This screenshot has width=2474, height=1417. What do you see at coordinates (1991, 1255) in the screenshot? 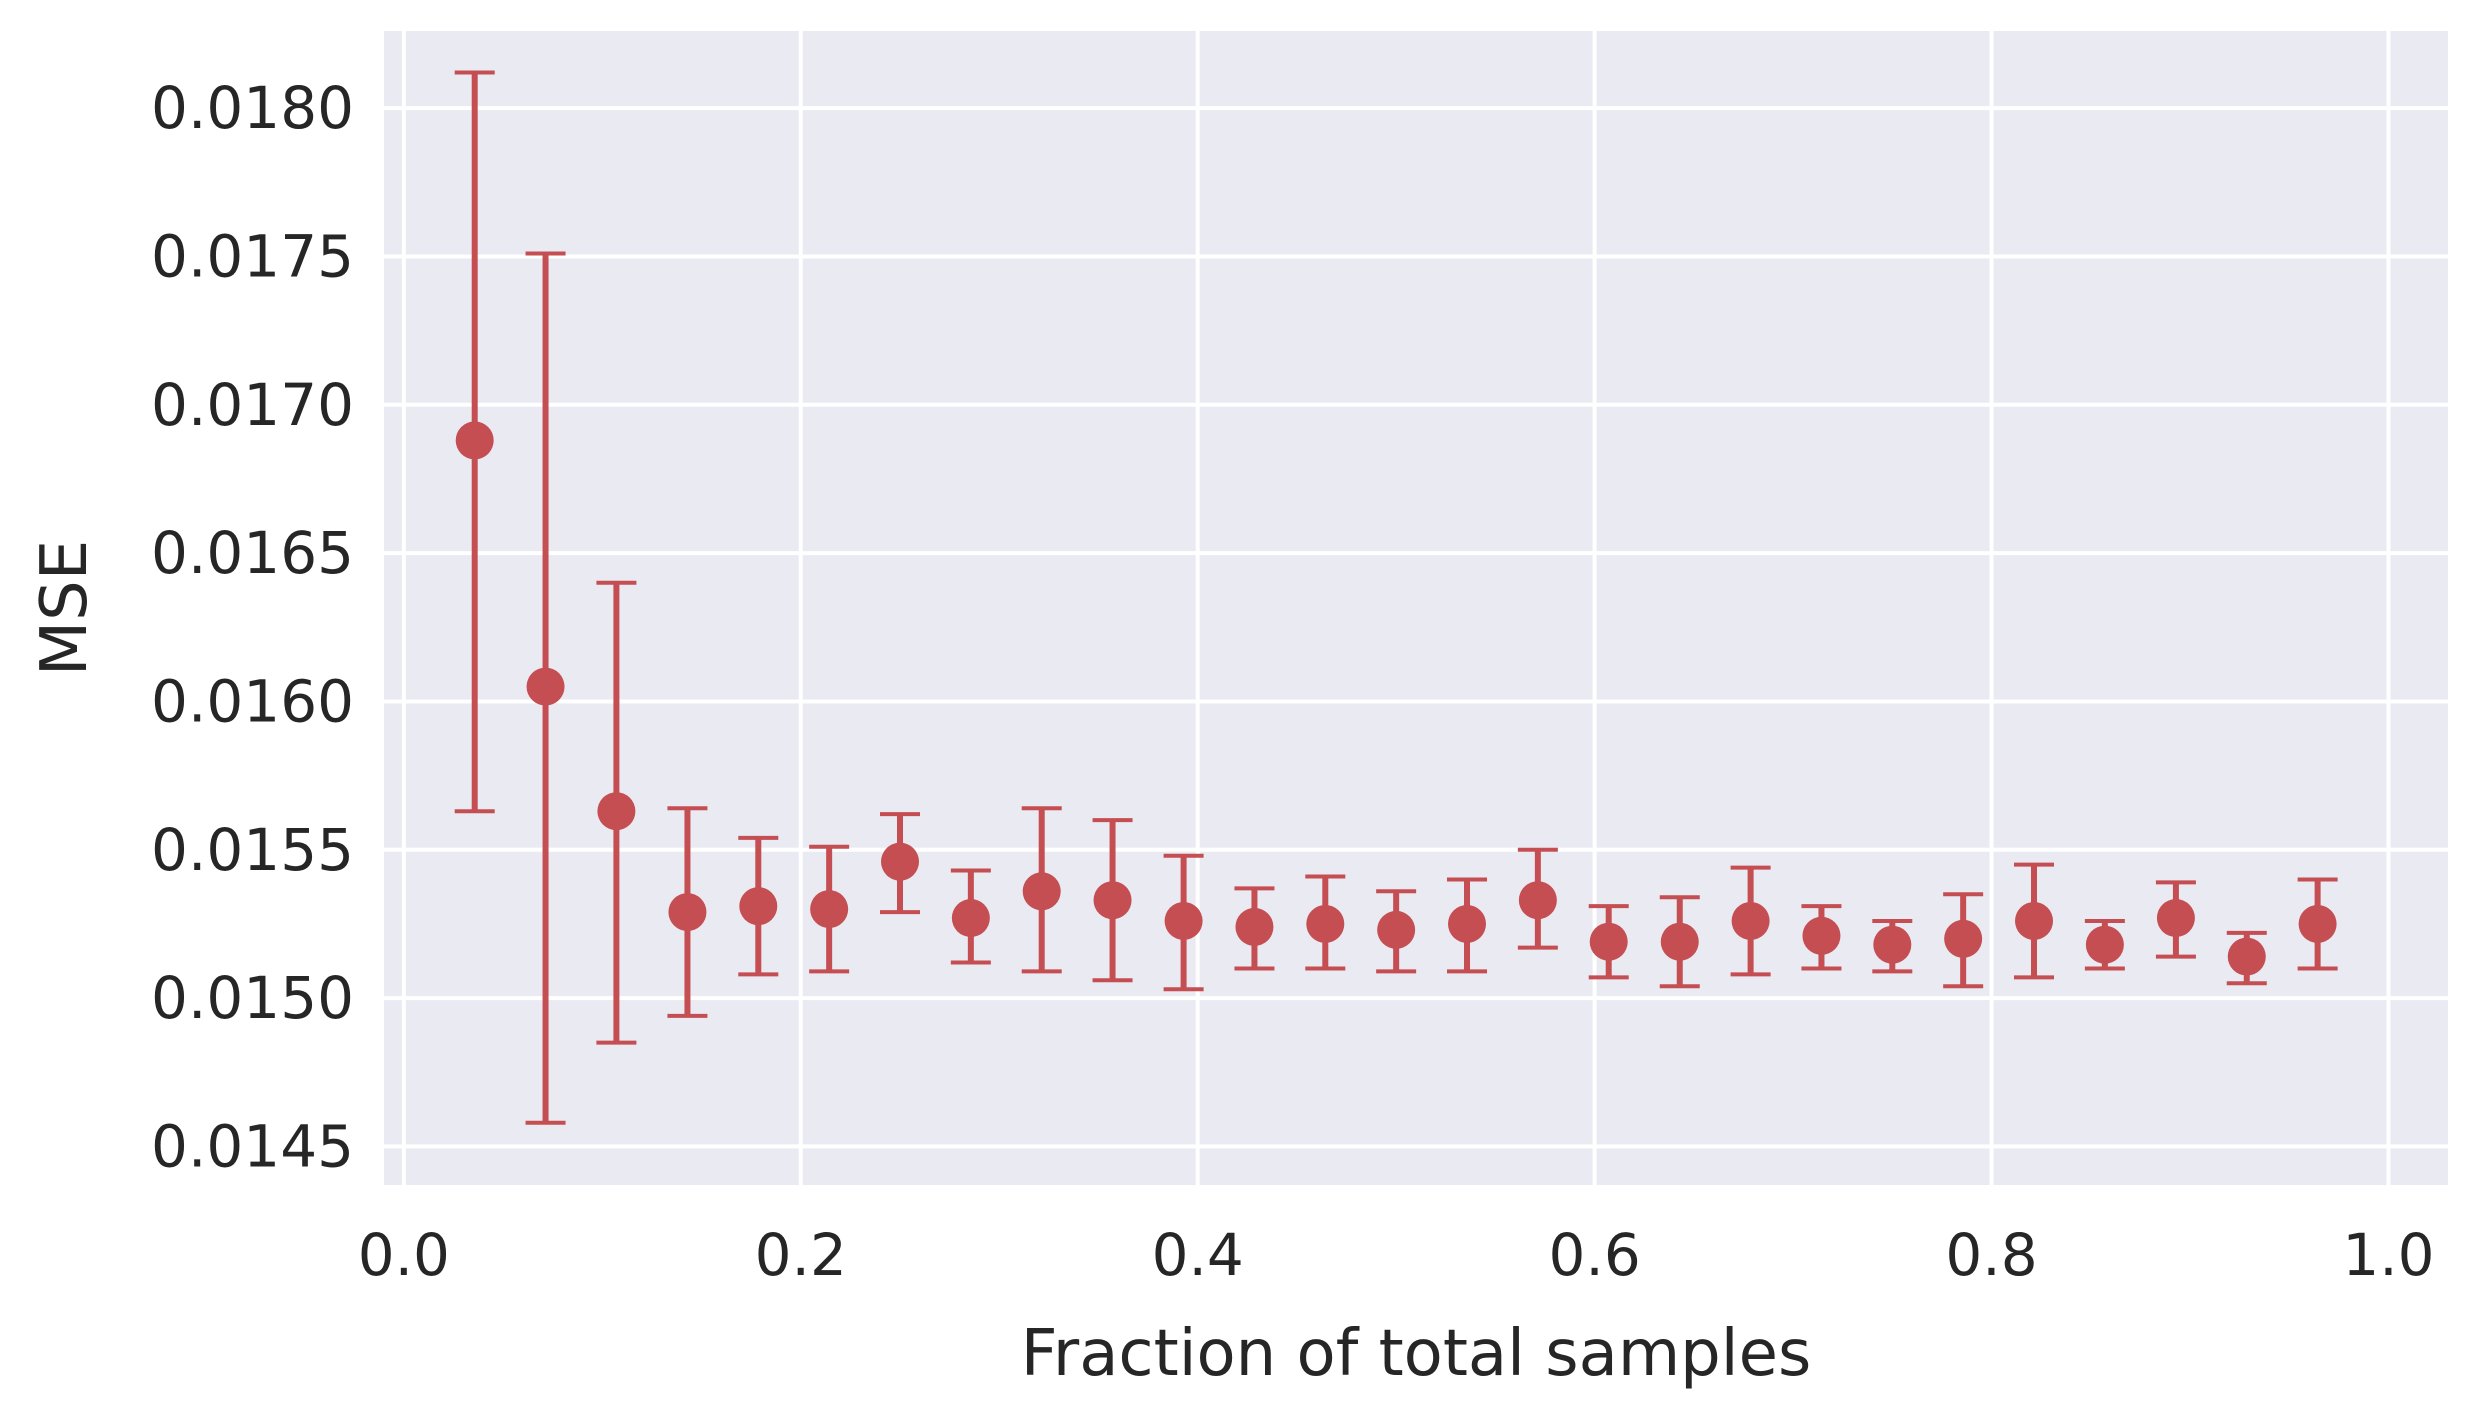
I see `x-tick-label: 0.8` at bounding box center [1991, 1255].